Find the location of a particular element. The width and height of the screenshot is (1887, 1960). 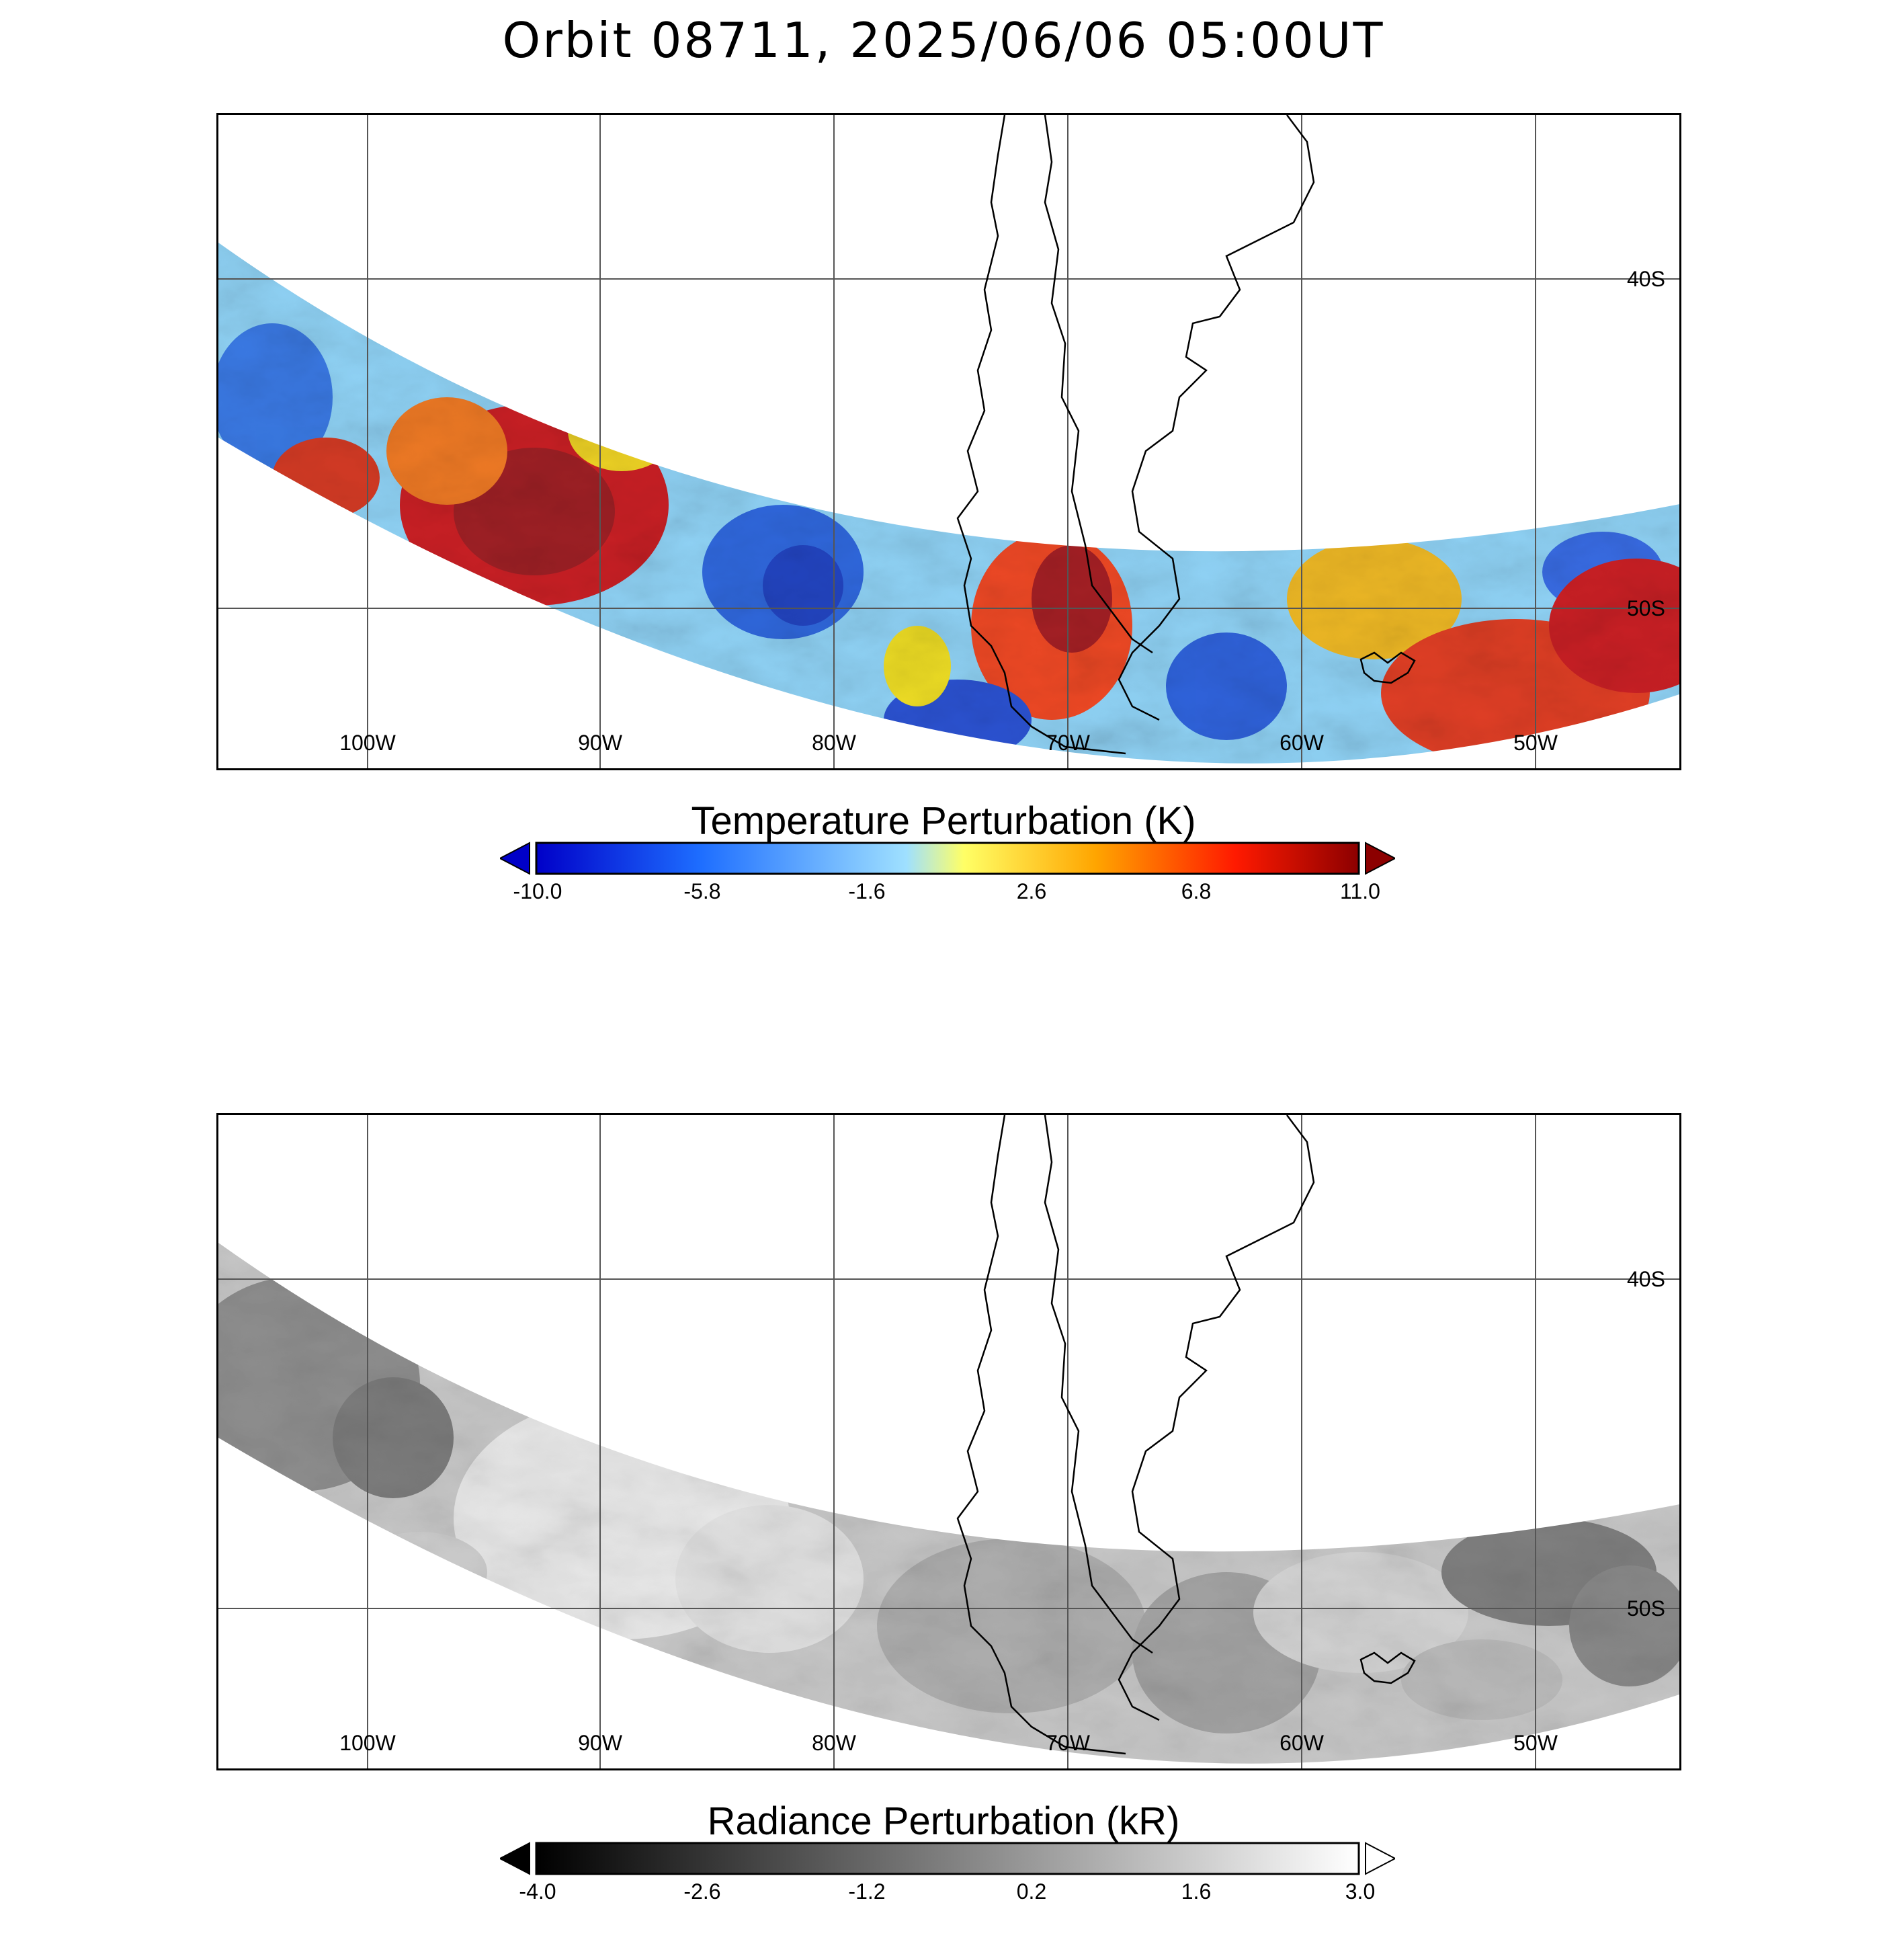

radiance-tick: 0.2 is located at coordinates (1031, 1892).